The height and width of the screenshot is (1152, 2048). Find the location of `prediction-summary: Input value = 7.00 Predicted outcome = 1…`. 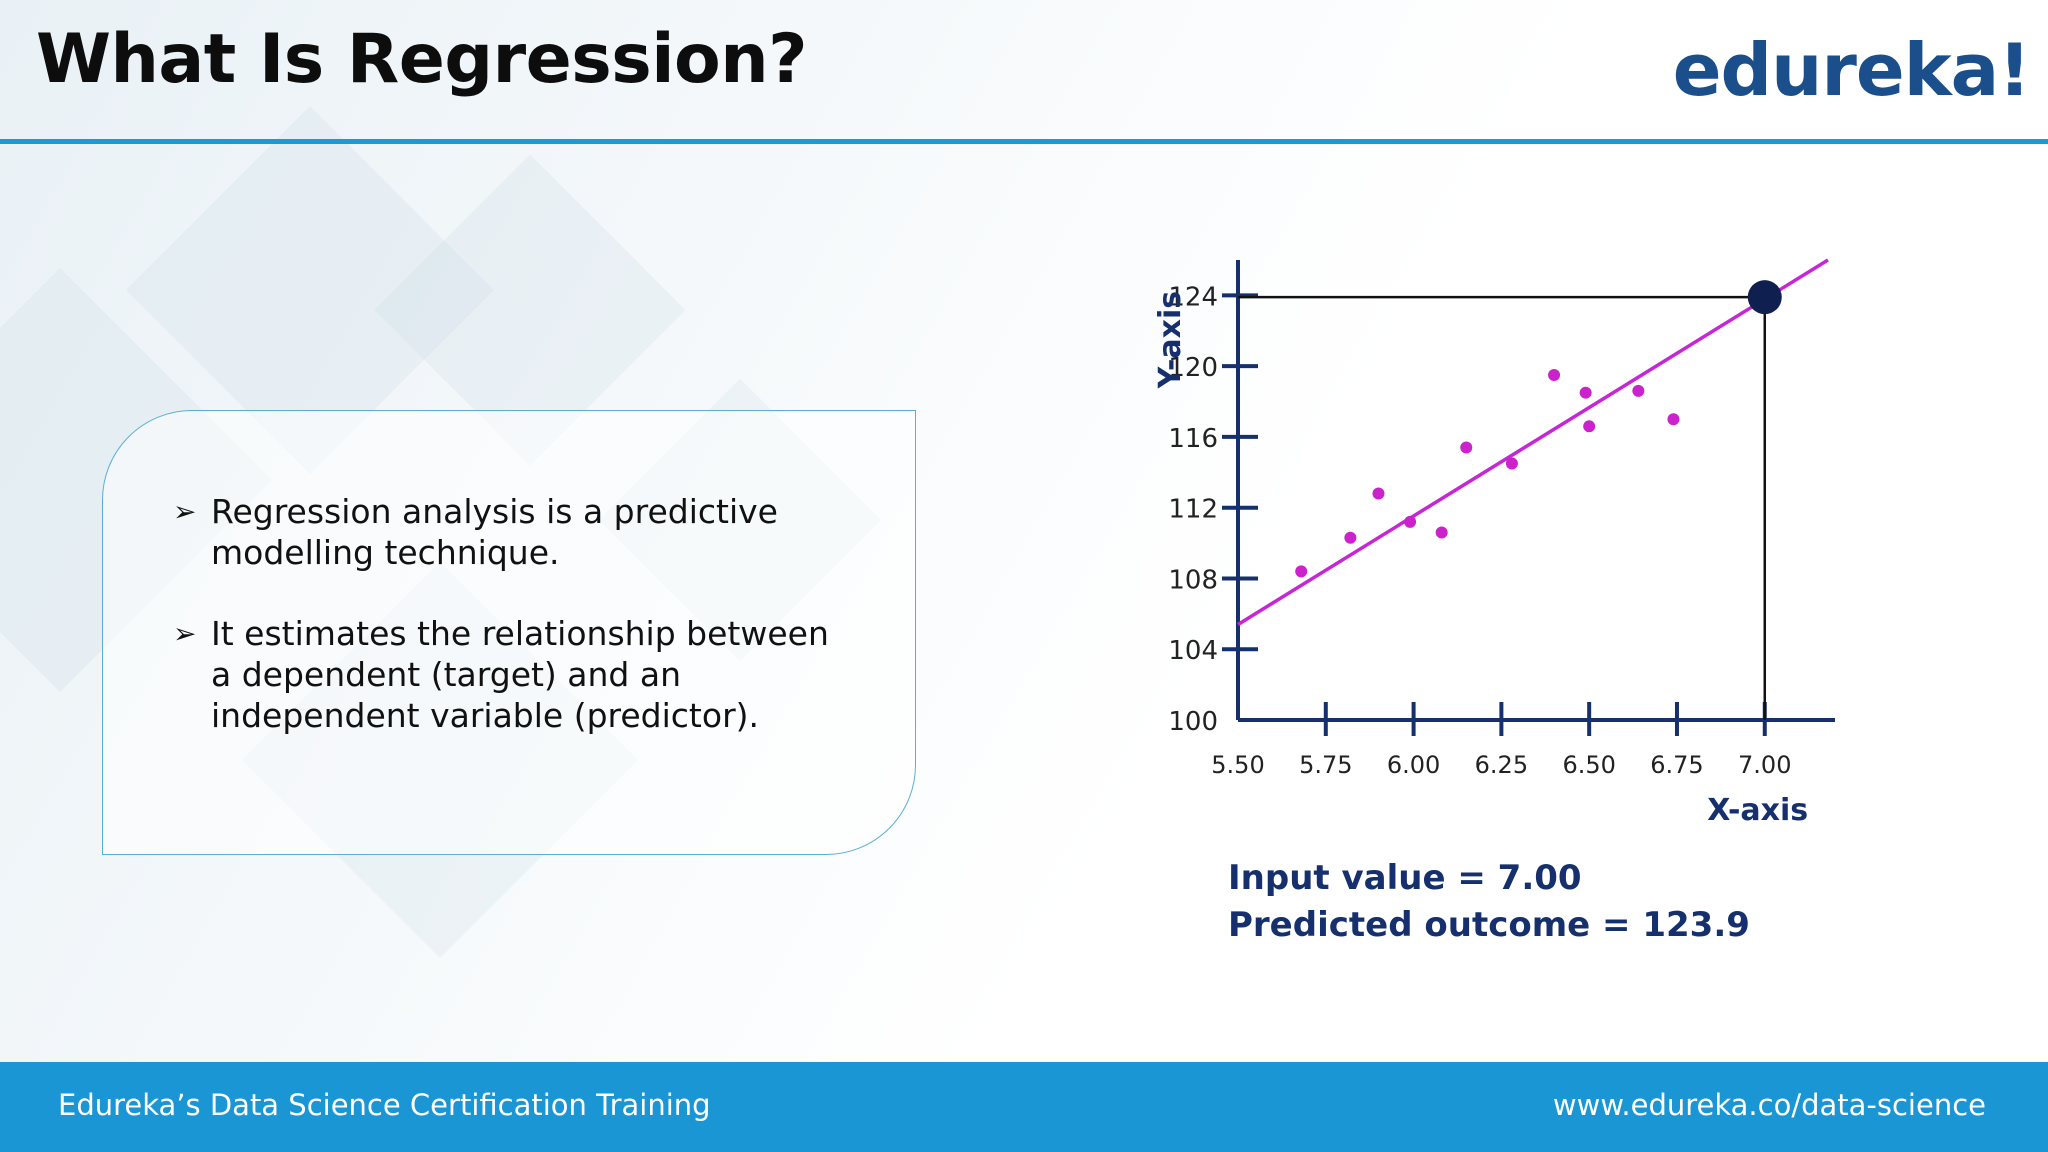

prediction-summary: Input value = 7.00 Predicted outcome = 1… is located at coordinates (1489, 902).